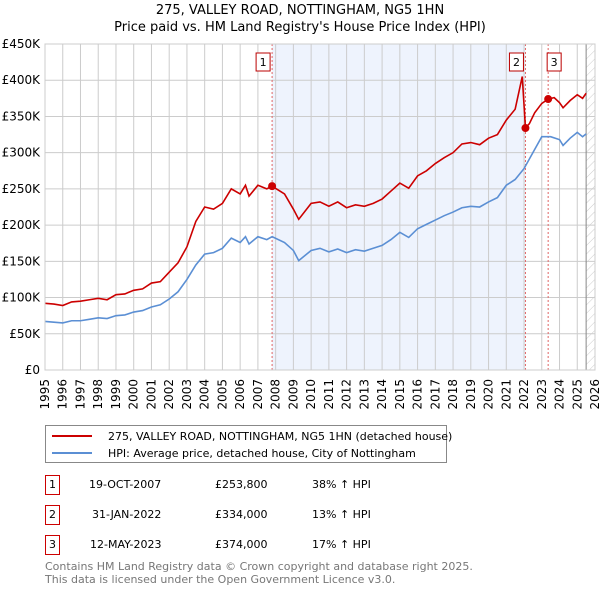 The height and width of the screenshot is (590, 600). Describe the element at coordinates (80, 394) in the screenshot. I see `x-tick-label: 1997` at that location.